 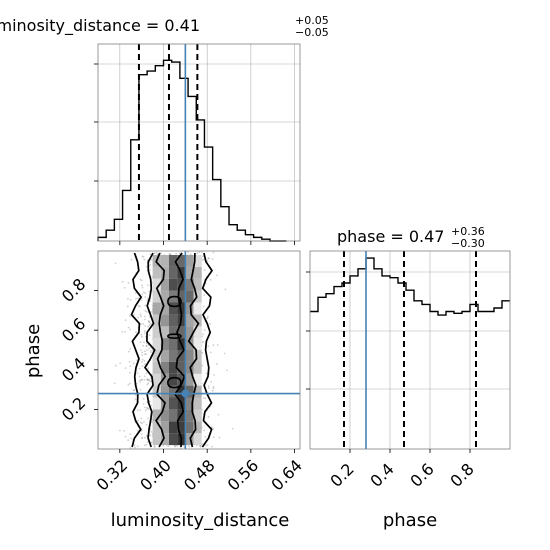 I want to click on contour-line, so click(x=193, y=350).